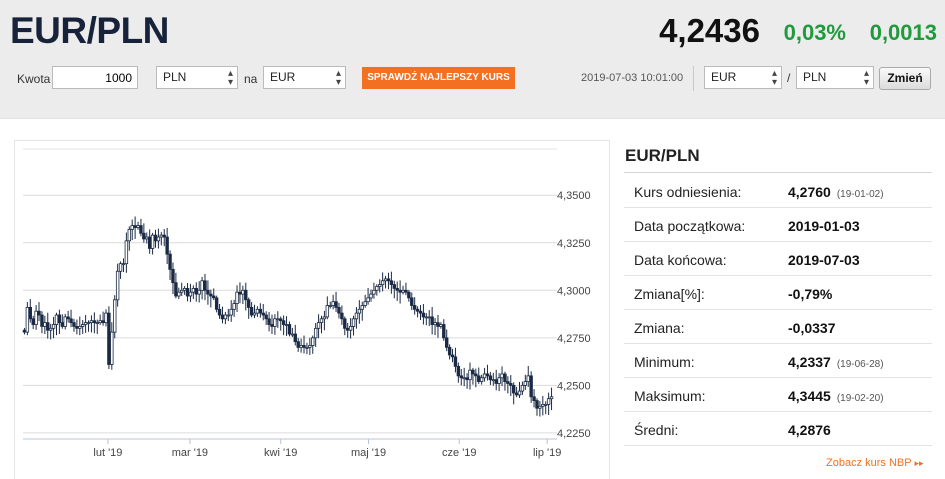 The image size is (945, 479). What do you see at coordinates (778, 191) in the screenshot?
I see `stats-row-reference: Kurs odniesienia: 4,2760 (19-01-02)` at bounding box center [778, 191].